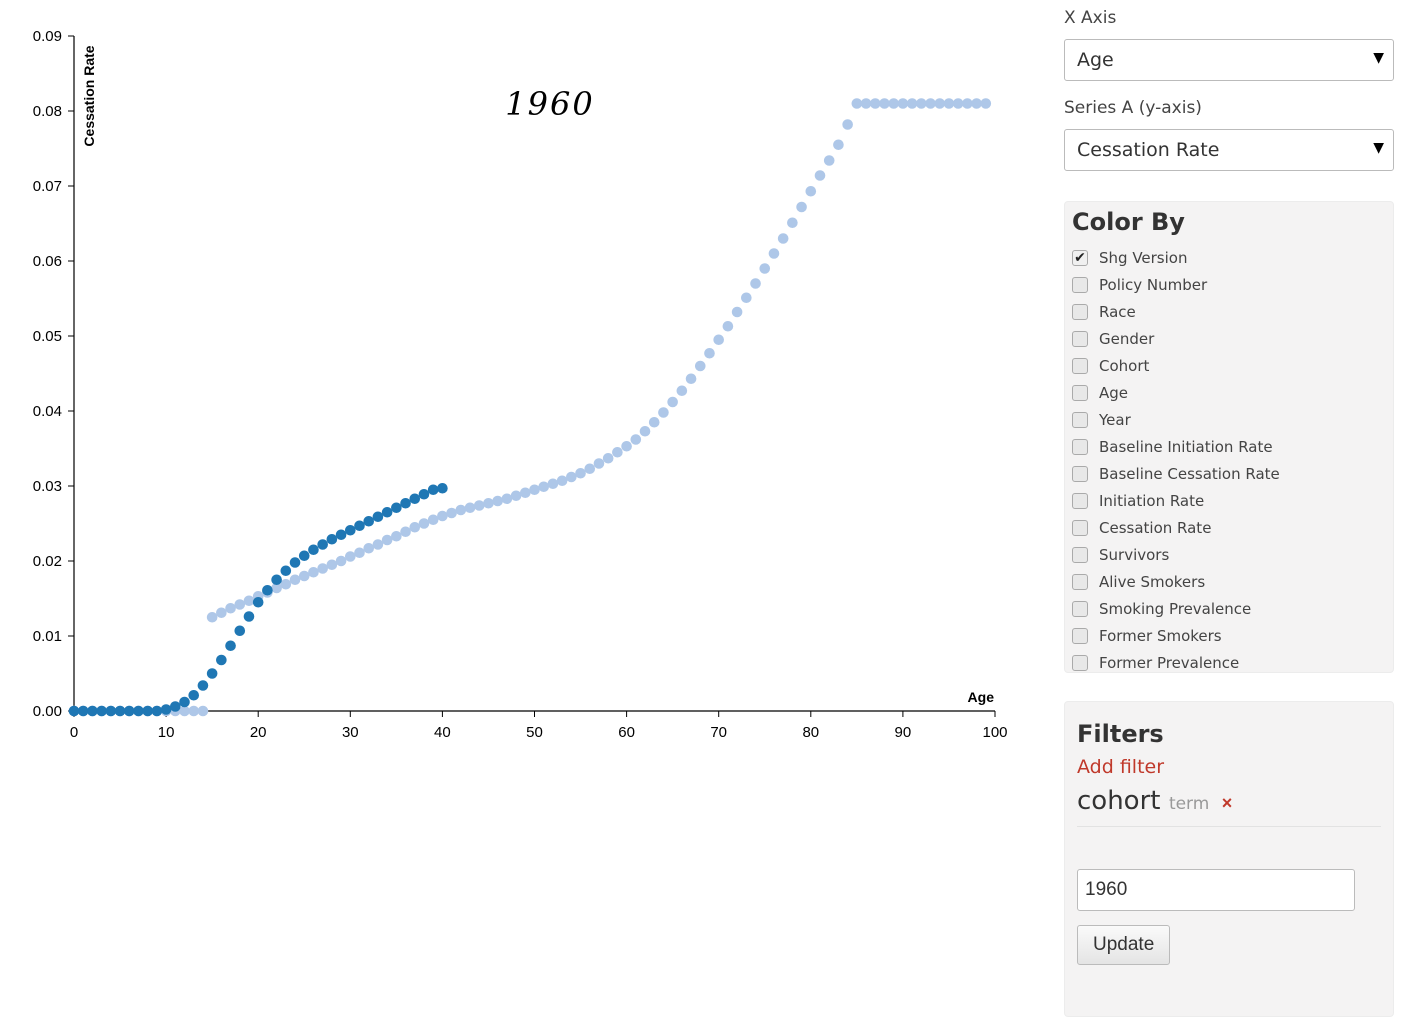 The height and width of the screenshot is (1030, 1413). What do you see at coordinates (1120, 734) in the screenshot?
I see `filters-title: Filters` at bounding box center [1120, 734].